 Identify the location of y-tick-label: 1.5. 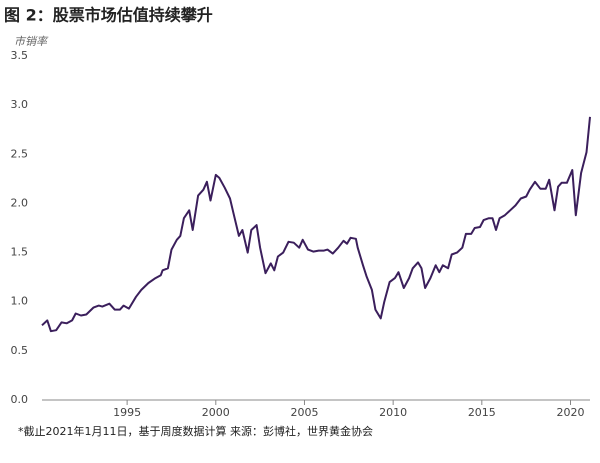
(20, 252).